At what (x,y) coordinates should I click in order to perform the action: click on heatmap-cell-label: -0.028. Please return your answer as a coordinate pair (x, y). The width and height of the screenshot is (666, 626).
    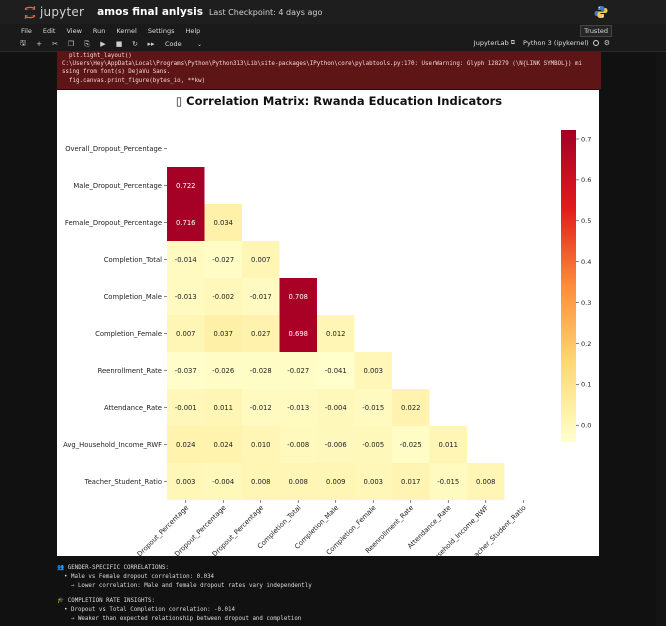
    Looking at the image, I should click on (261, 371).